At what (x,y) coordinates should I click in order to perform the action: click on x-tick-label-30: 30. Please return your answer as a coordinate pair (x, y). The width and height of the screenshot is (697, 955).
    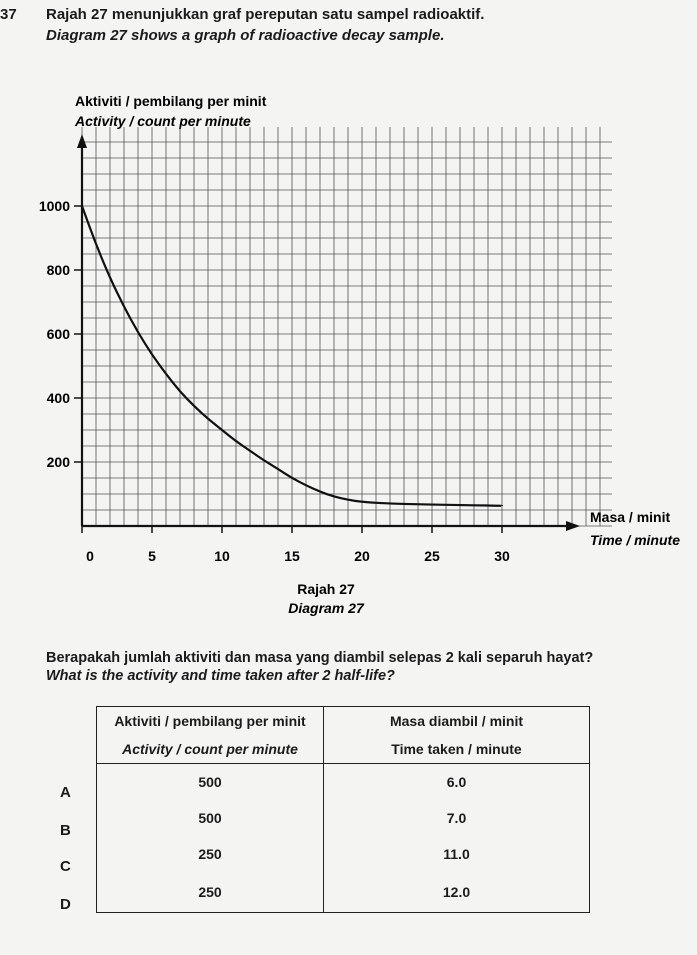
    Looking at the image, I should click on (502, 556).